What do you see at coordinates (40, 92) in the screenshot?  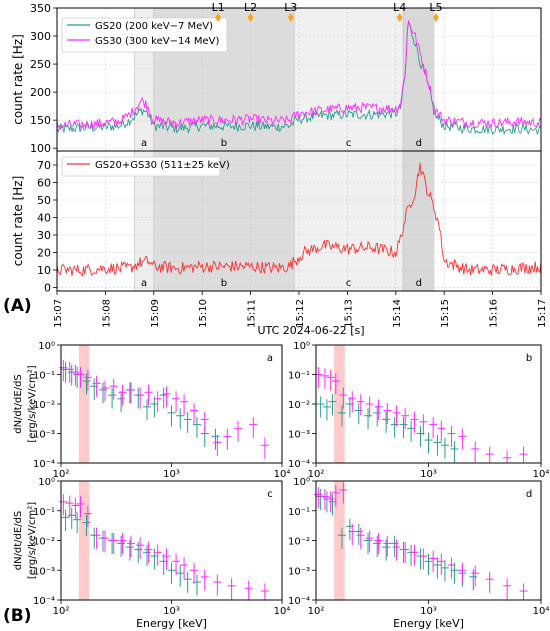 I see `y-tick-label: 200` at bounding box center [40, 92].